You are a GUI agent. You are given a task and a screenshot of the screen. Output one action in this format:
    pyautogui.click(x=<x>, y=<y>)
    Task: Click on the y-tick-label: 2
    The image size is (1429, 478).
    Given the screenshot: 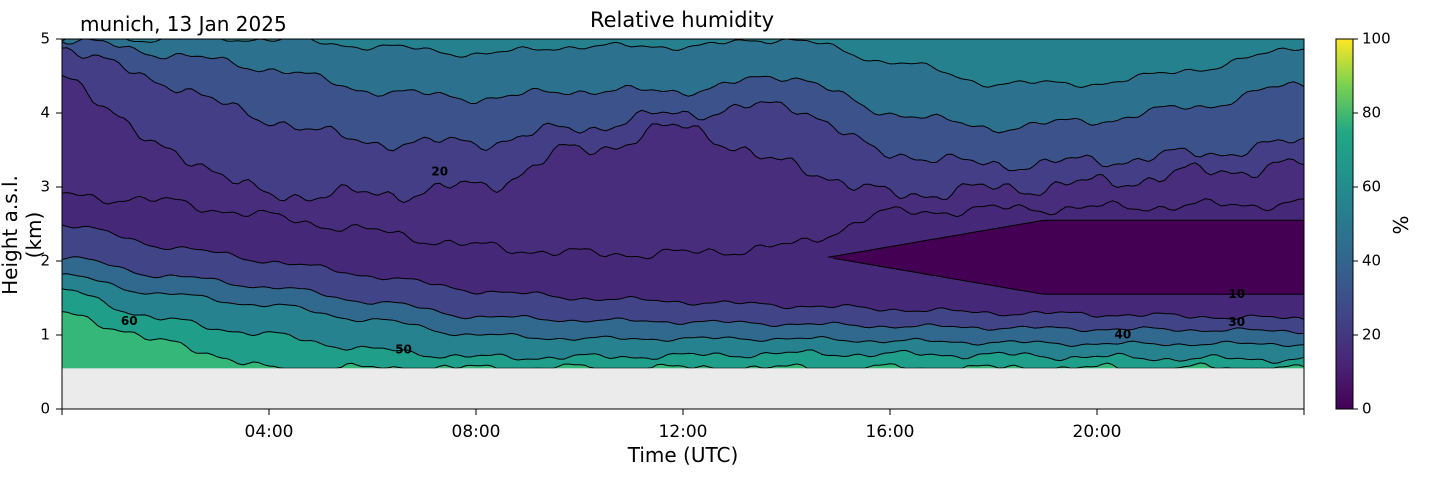 What is the action you would take?
    pyautogui.click(x=45, y=261)
    